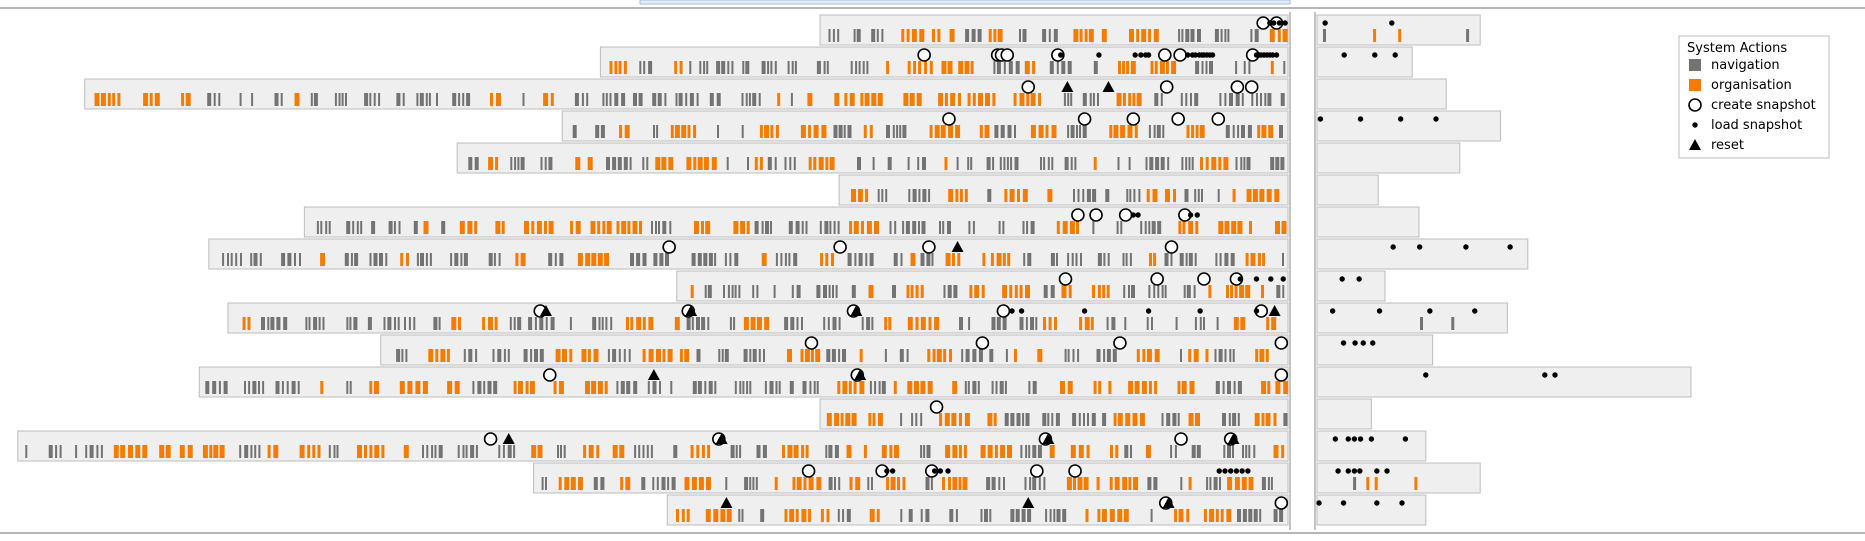  What do you see at coordinates (965, 2) in the screenshot?
I see `scroll-remnant` at bounding box center [965, 2].